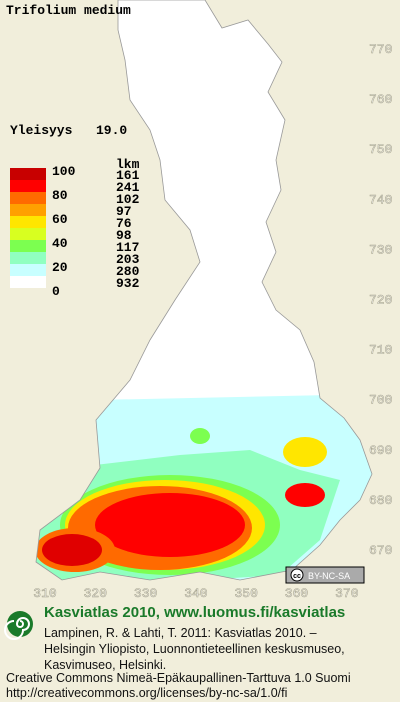 The image size is (400, 702). I want to click on svg-text: cc, so click(297, 576).